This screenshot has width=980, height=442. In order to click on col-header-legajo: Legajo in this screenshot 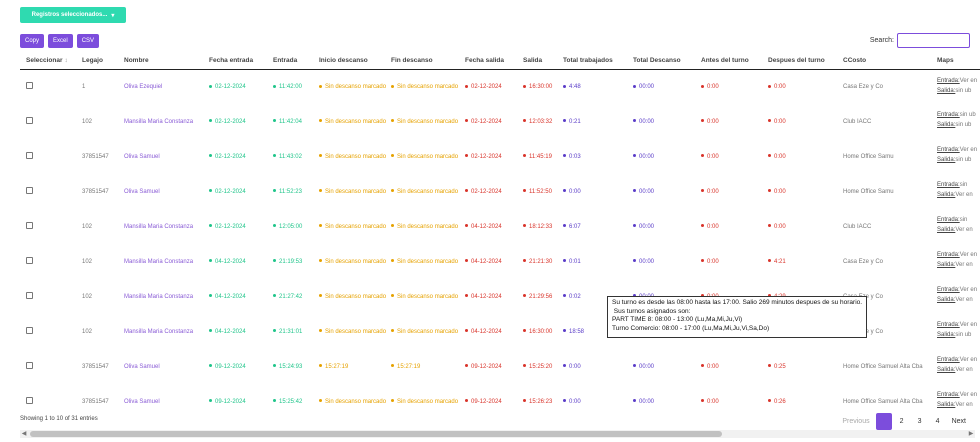, I will do `click(97, 61)`.